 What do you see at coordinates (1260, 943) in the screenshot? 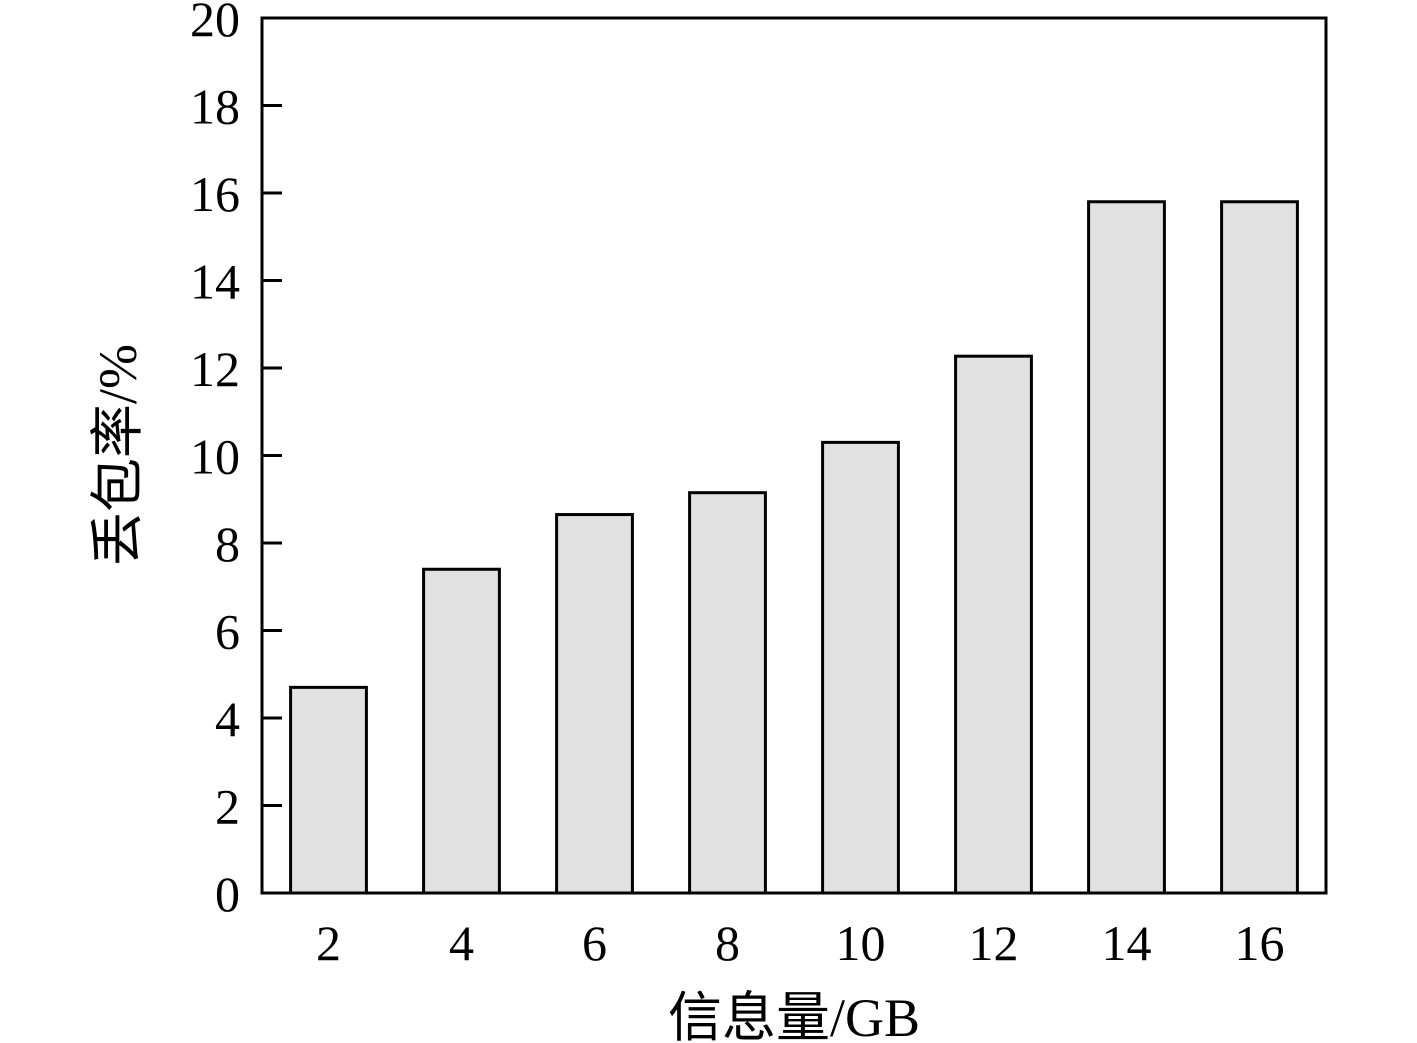
I see `x-tick-label: 16` at bounding box center [1260, 943].